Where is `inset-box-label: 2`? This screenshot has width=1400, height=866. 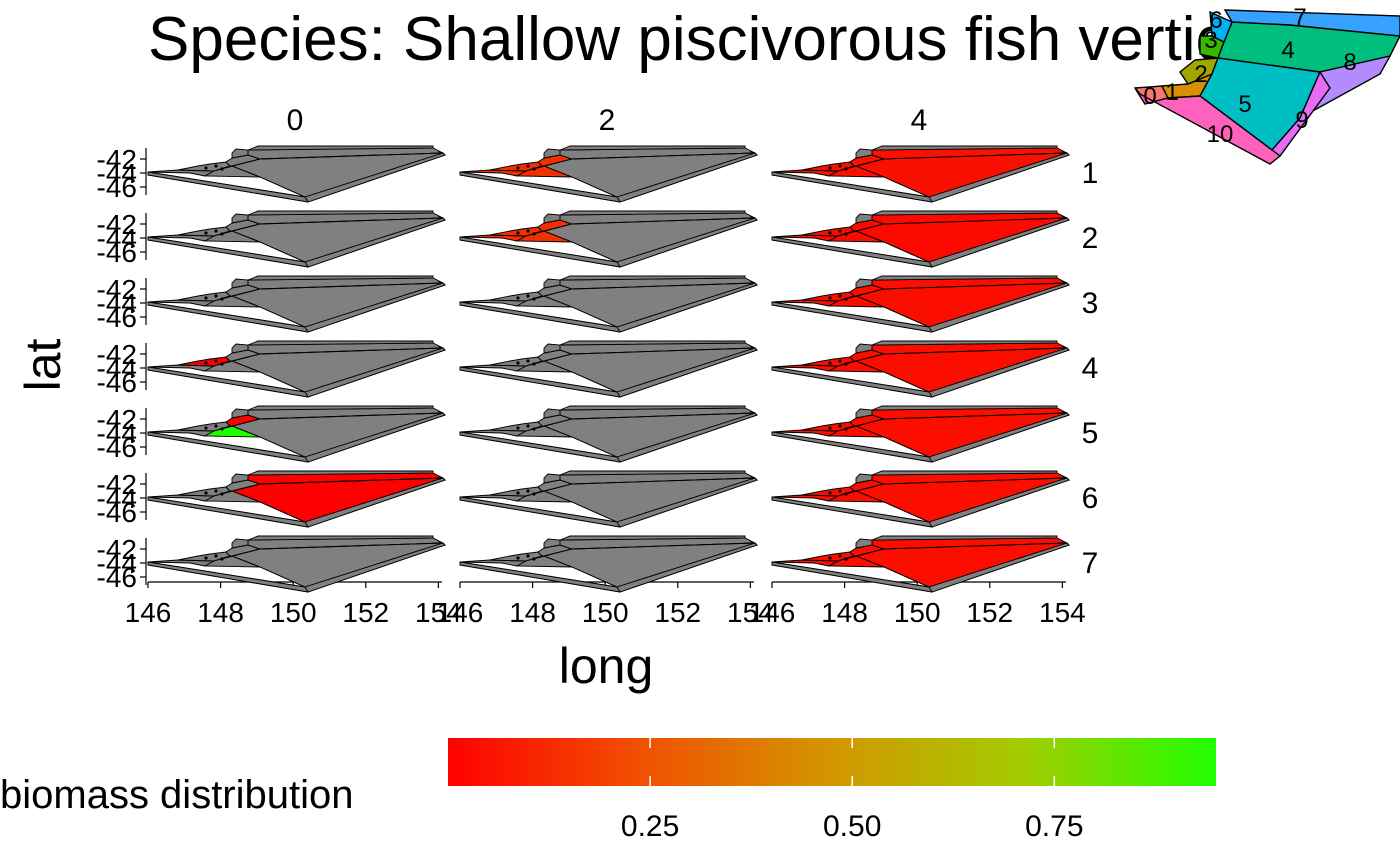
inset-box-label: 2 is located at coordinates (1200, 74).